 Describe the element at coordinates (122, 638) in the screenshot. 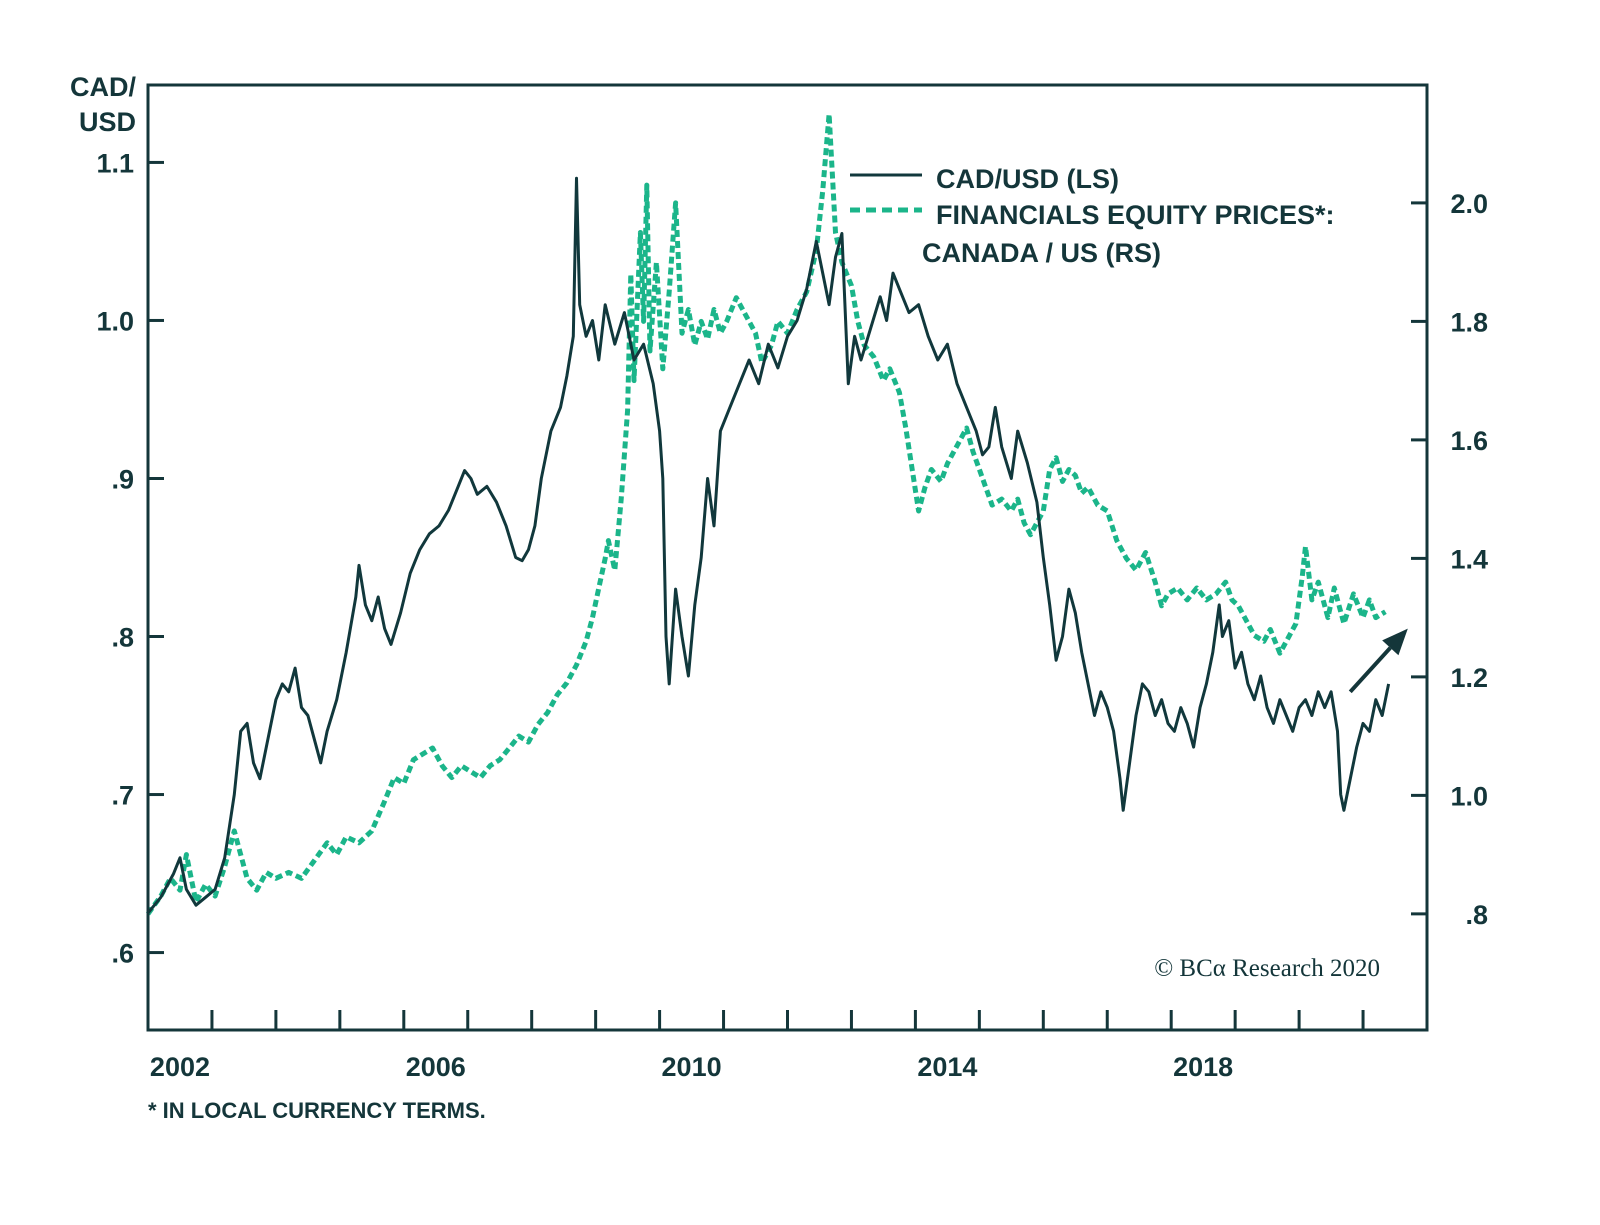

I see `left-axis-tick-label: .8` at that location.